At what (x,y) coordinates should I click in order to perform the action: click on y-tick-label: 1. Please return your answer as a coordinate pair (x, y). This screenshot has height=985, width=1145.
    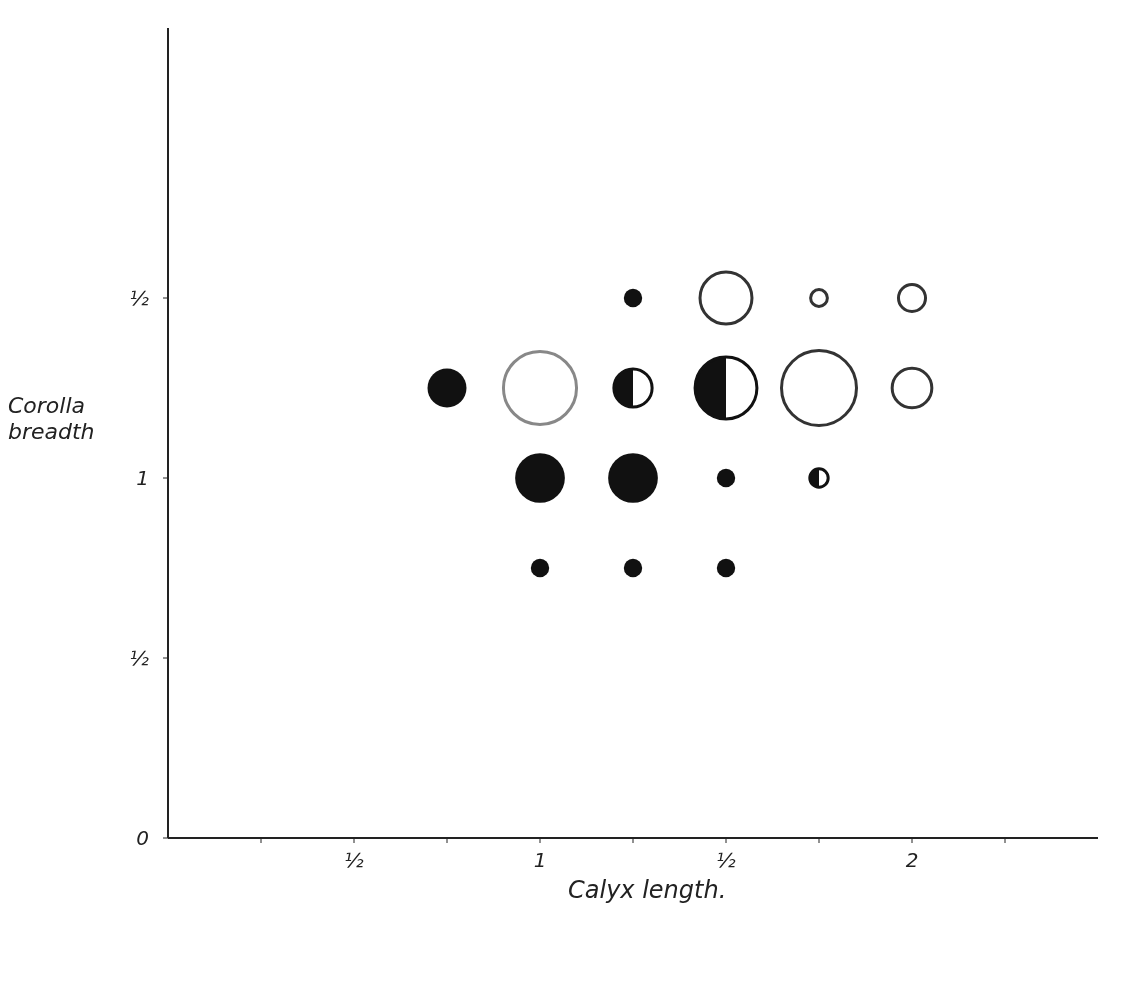
    Looking at the image, I should click on (142, 478).